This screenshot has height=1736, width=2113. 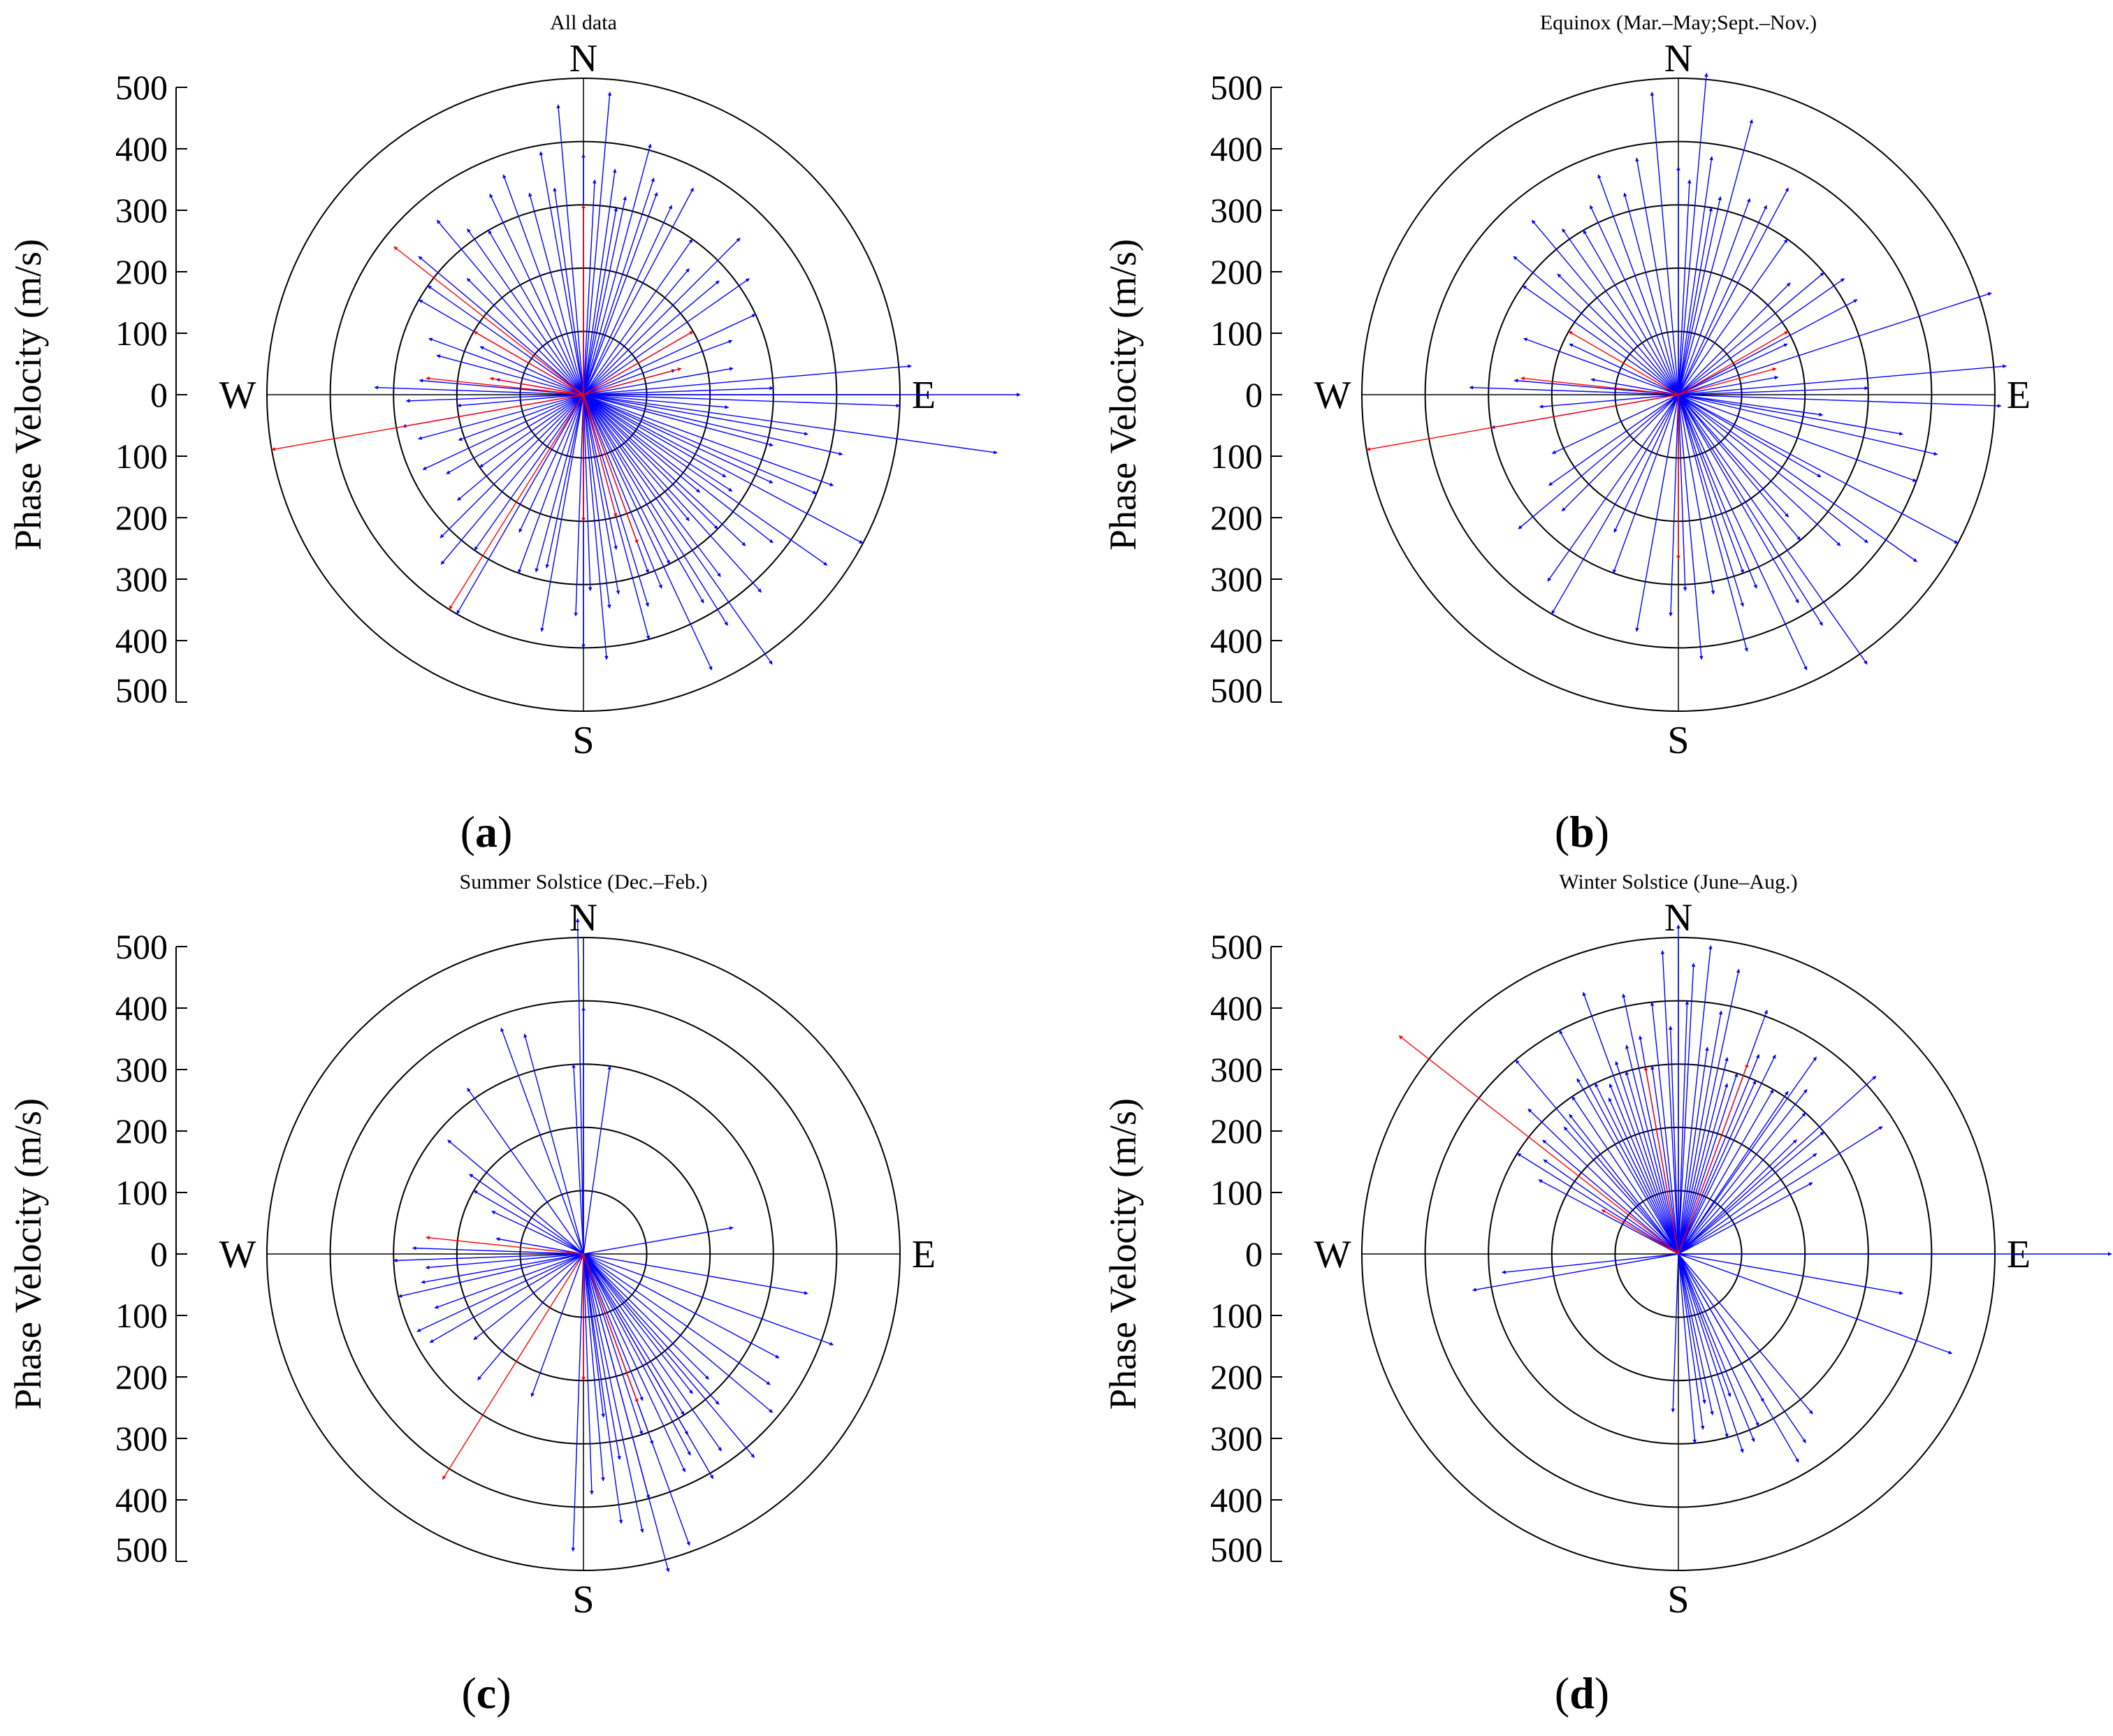 I want to click on panel-c-tick-label: 400, so click(x=141, y=1499).